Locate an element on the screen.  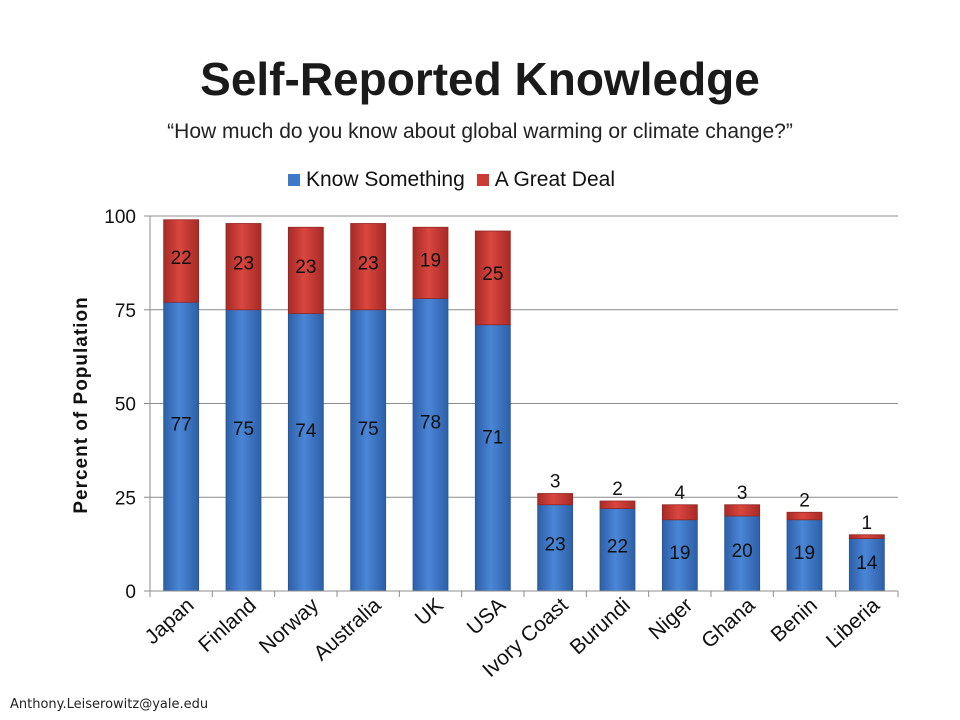
bar-great-deal-japan is located at coordinates (181, 261).